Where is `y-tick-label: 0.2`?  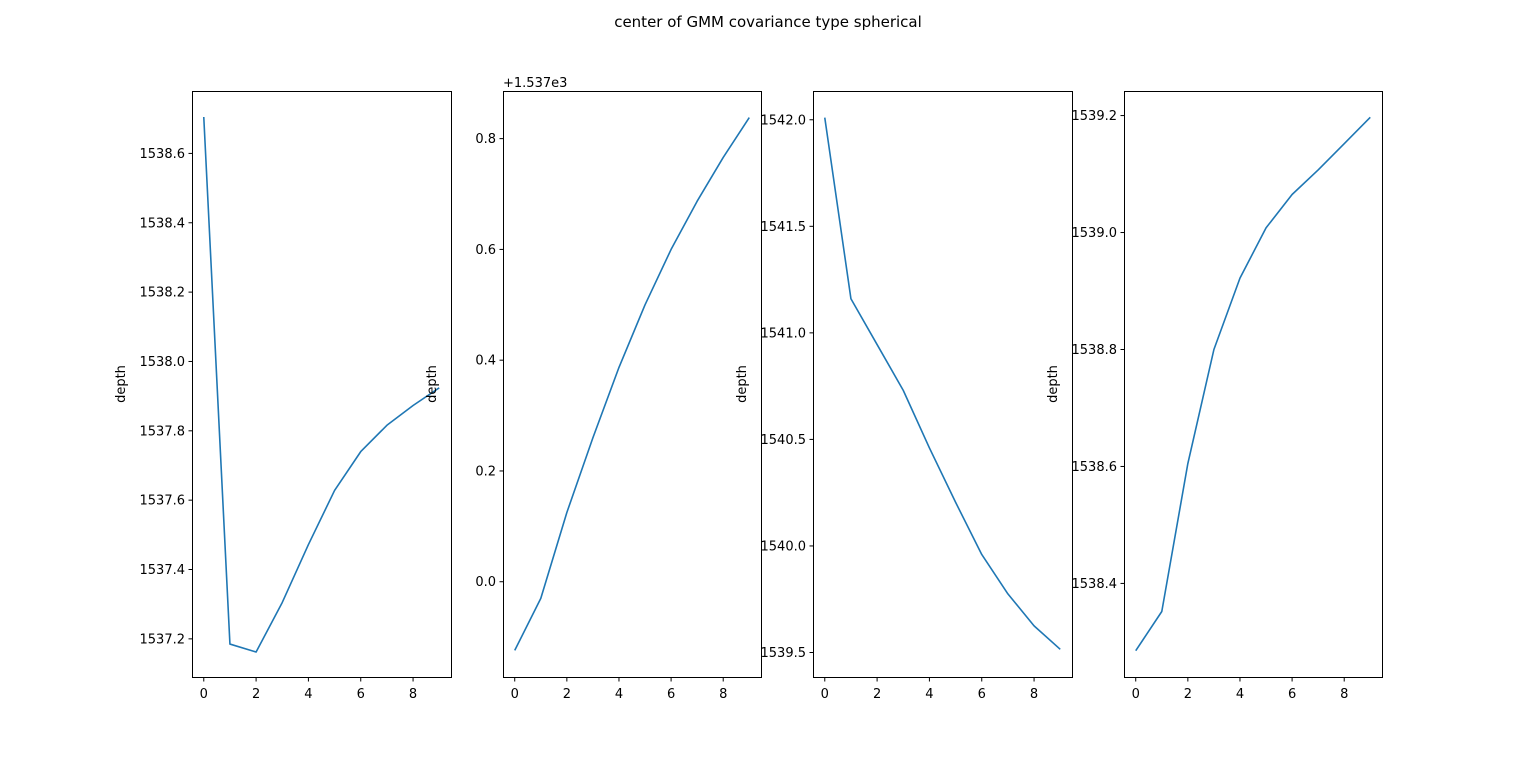 y-tick-label: 0.2 is located at coordinates (485, 471).